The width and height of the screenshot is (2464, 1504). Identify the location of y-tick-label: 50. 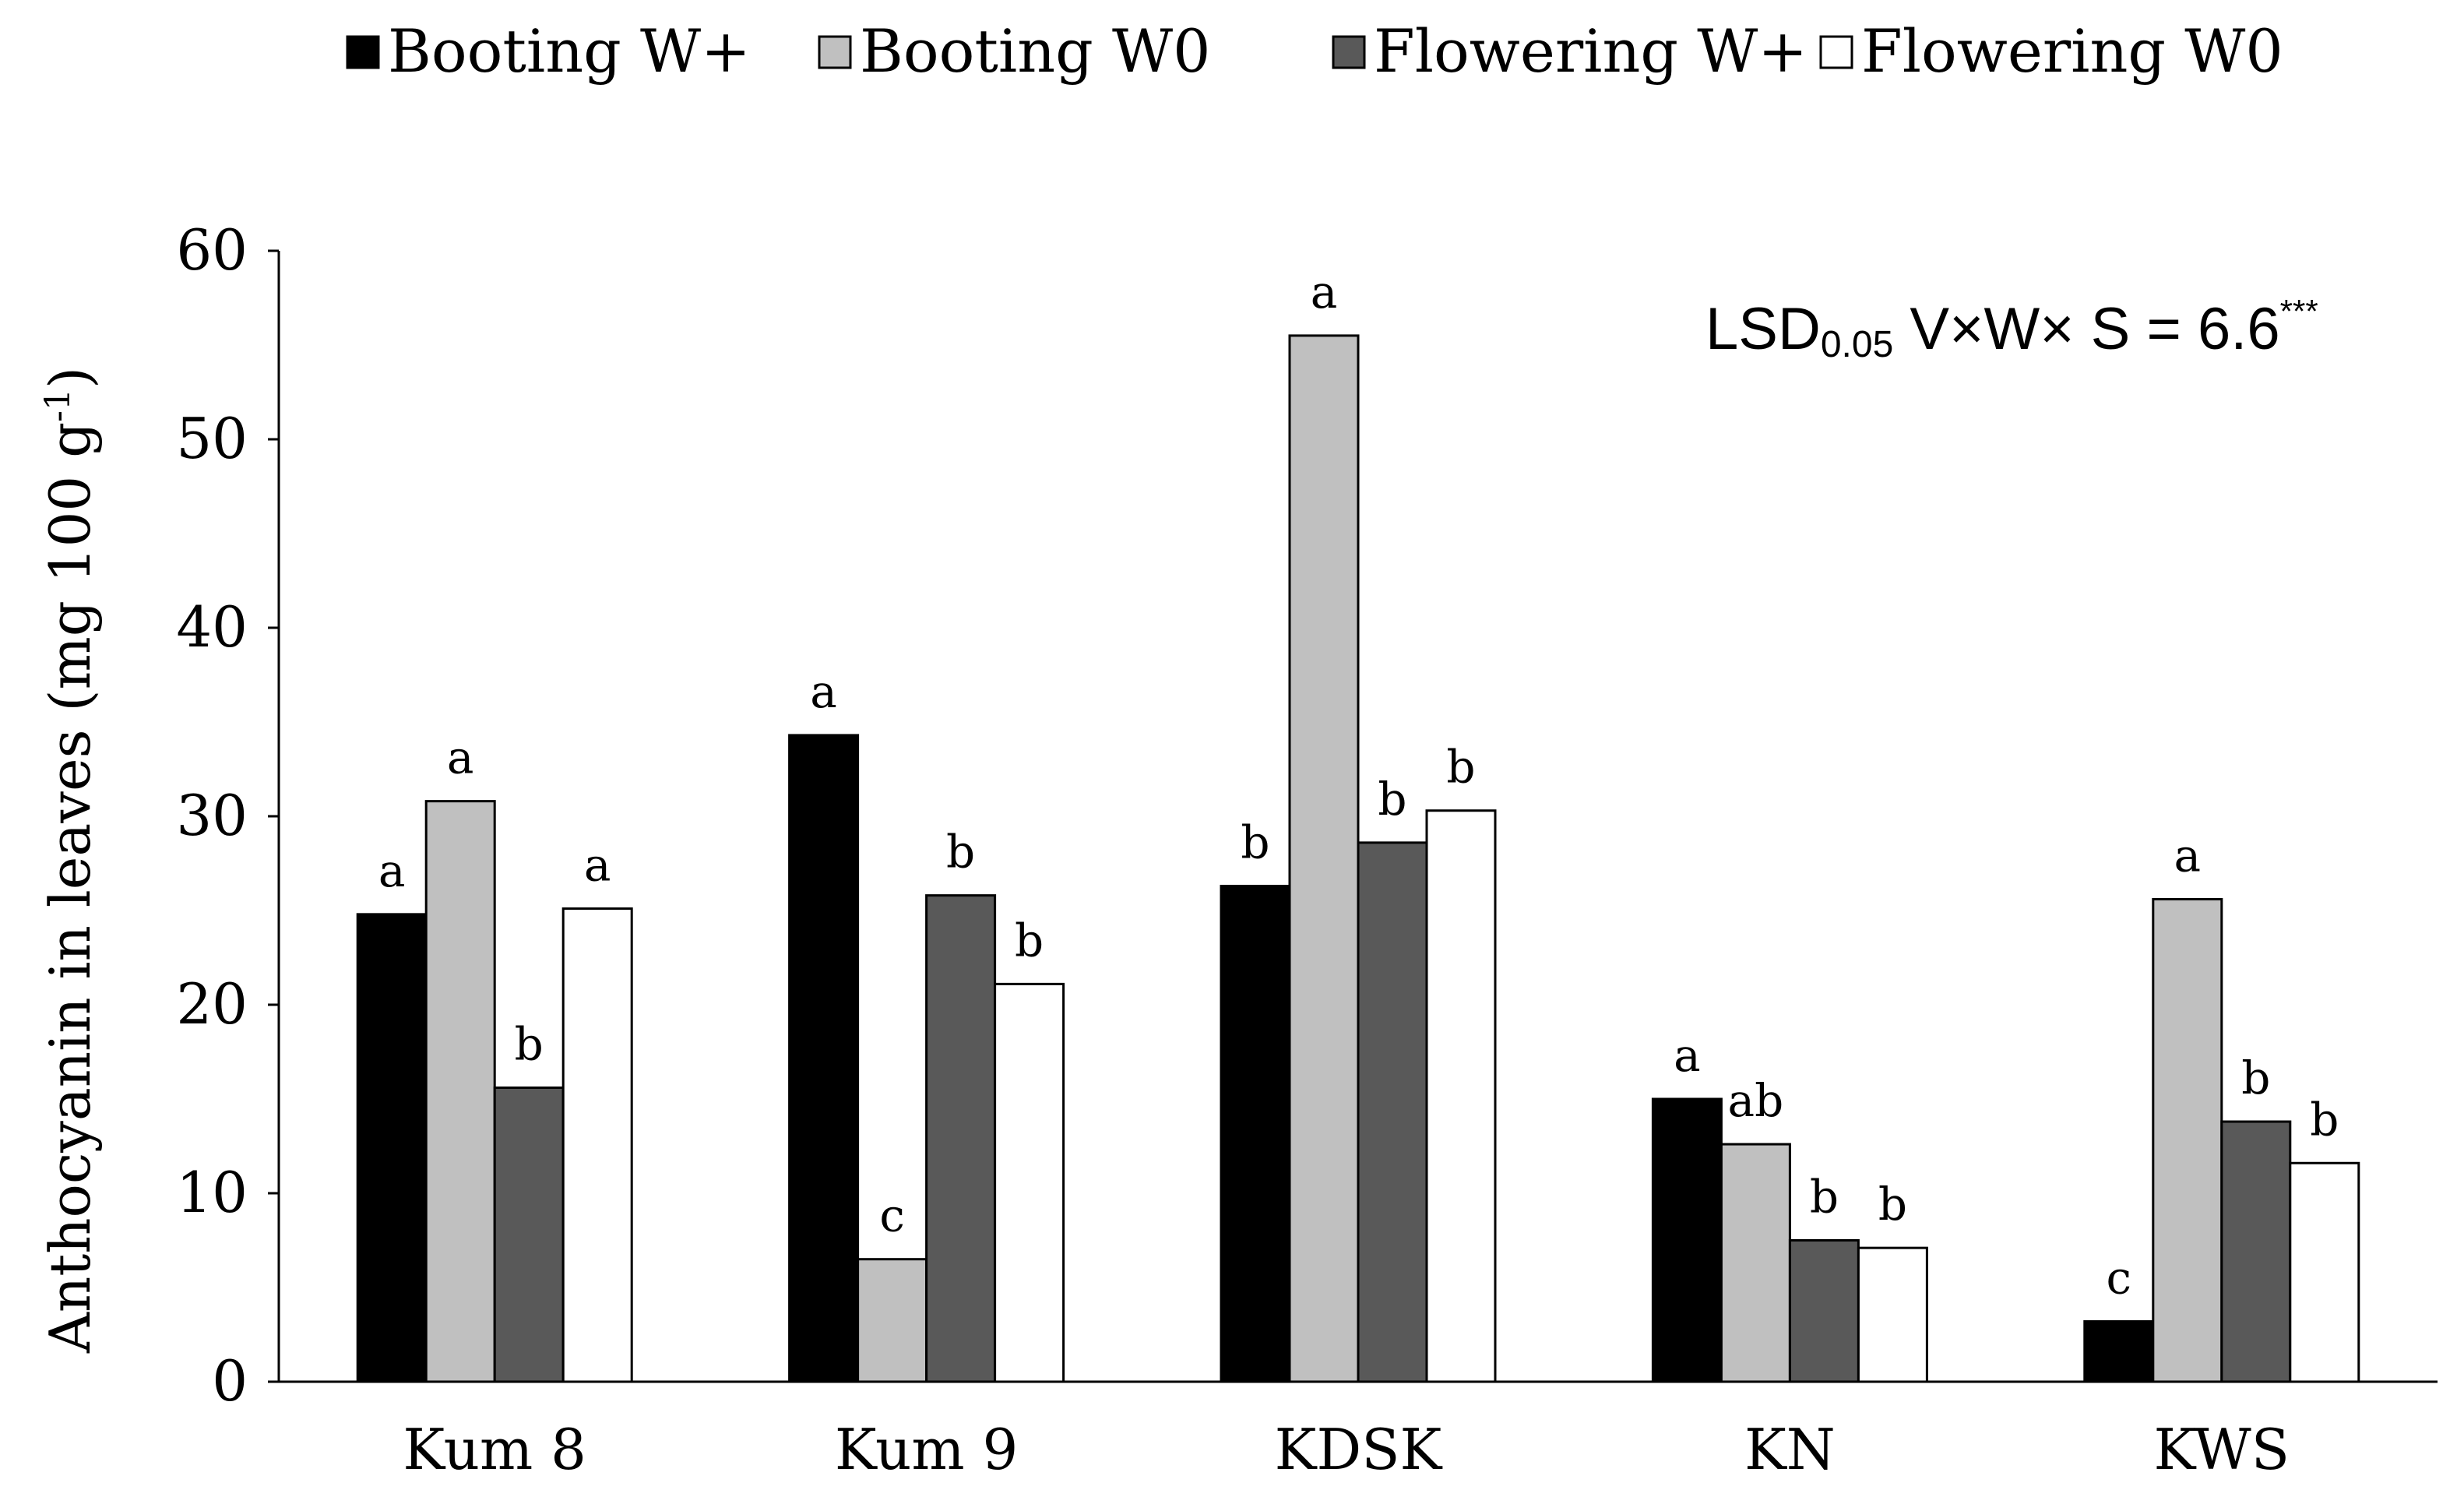
(212, 438).